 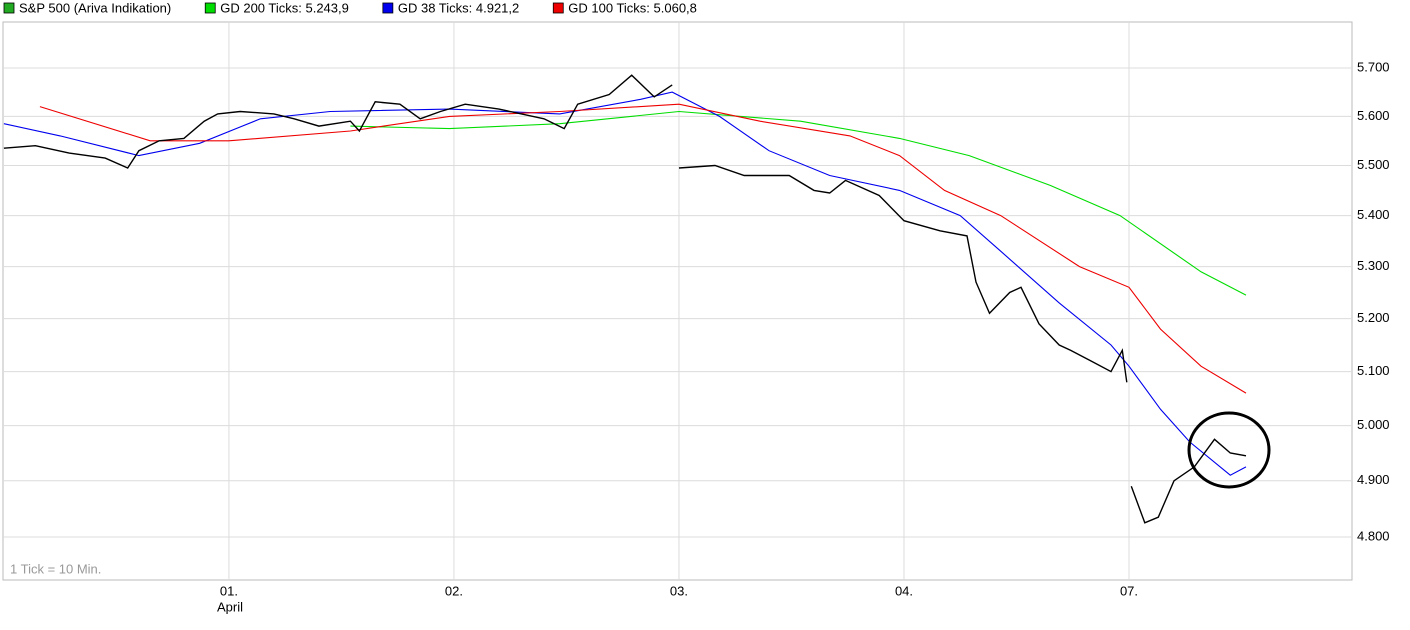 What do you see at coordinates (1373, 424) in the screenshot?
I see `y-tick-label: 5.000` at bounding box center [1373, 424].